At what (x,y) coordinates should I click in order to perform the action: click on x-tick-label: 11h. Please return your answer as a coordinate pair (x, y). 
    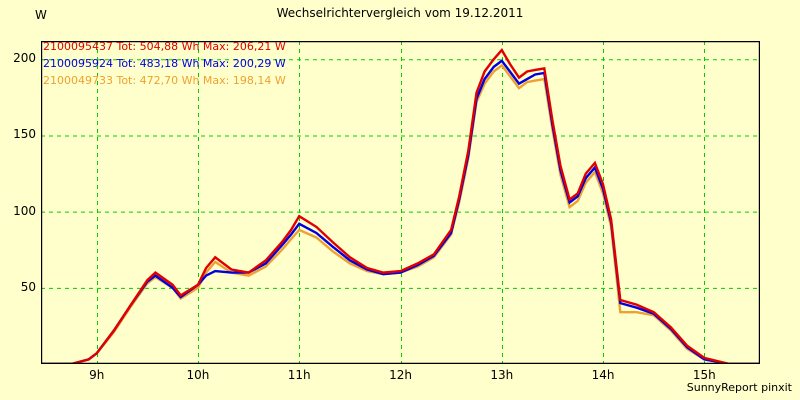
    Looking at the image, I should click on (299, 375).